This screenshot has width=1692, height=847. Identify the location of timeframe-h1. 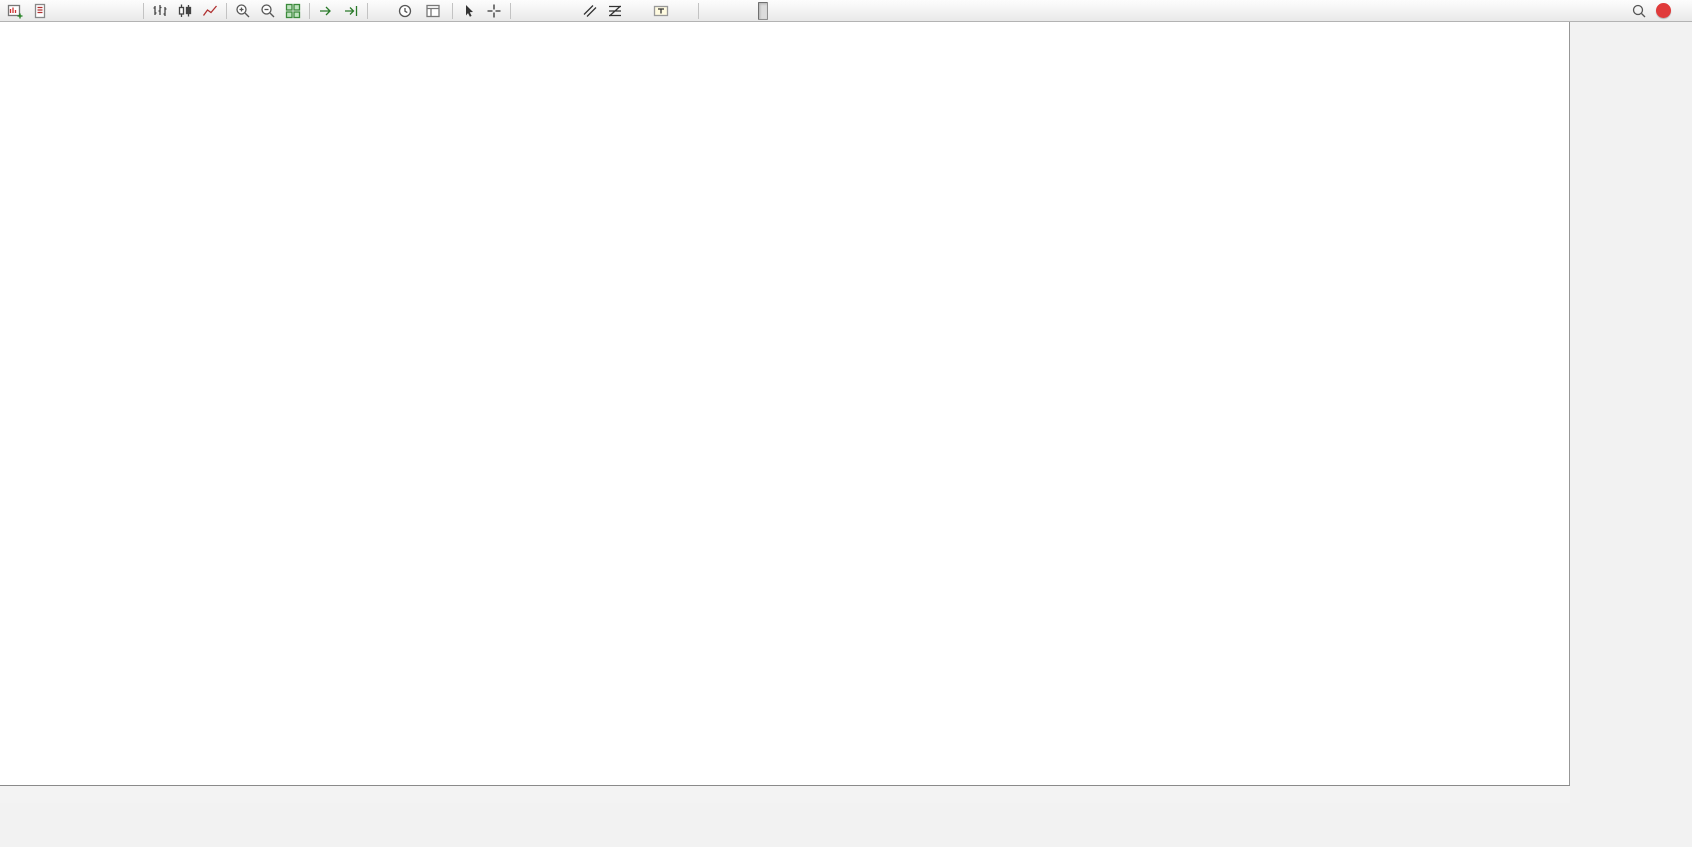
(752, 11).